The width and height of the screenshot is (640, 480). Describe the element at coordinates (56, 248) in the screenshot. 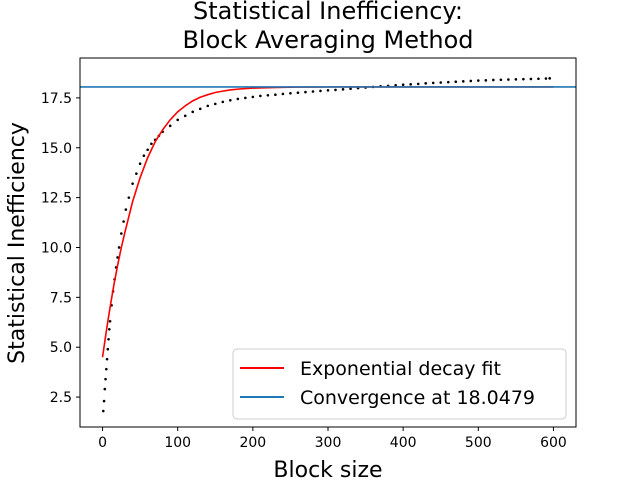

I see `y-tick-label: 10.0` at that location.